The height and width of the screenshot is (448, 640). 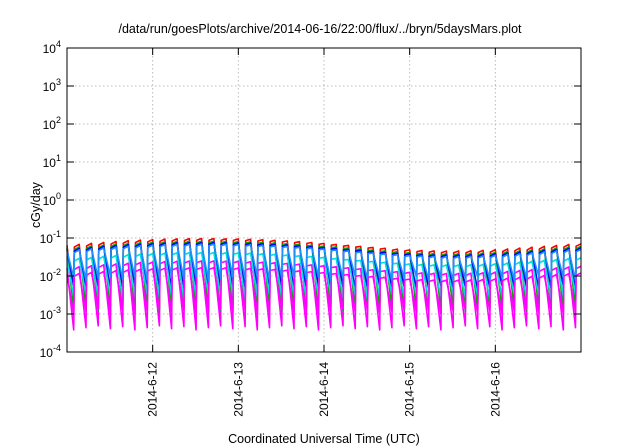 I want to click on x-tick-label: 2014-6-16, so click(x=495, y=389).